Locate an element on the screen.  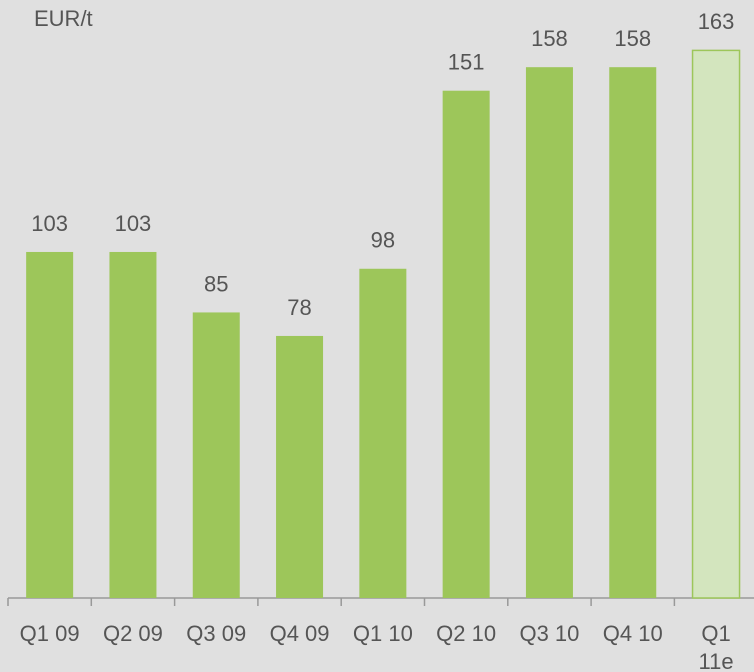
x-tick-label: Q3 10 is located at coordinates (549, 633).